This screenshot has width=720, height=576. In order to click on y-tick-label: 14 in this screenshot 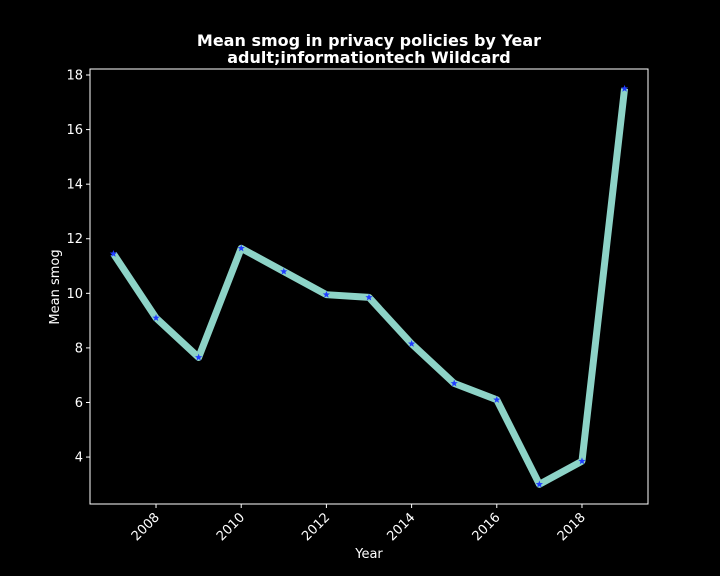, I will do `click(74, 185)`.